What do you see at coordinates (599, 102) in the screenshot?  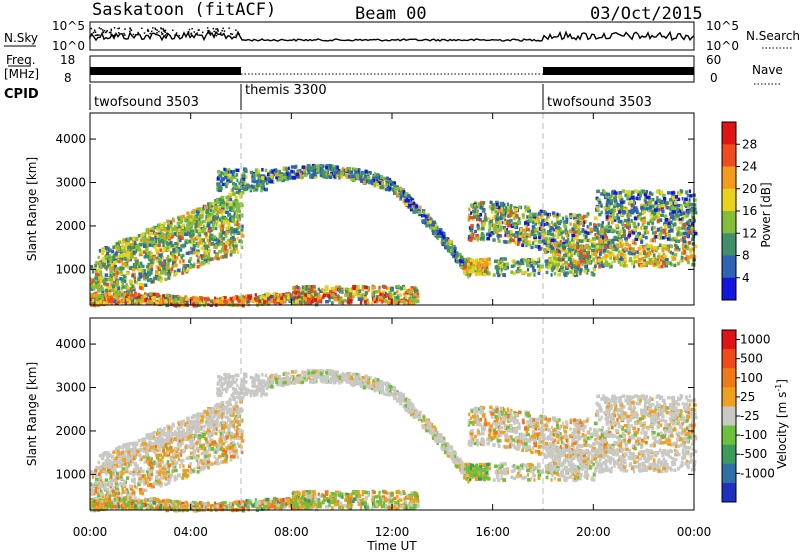 I see `cpid-segment-3: twofsound 3503` at bounding box center [599, 102].